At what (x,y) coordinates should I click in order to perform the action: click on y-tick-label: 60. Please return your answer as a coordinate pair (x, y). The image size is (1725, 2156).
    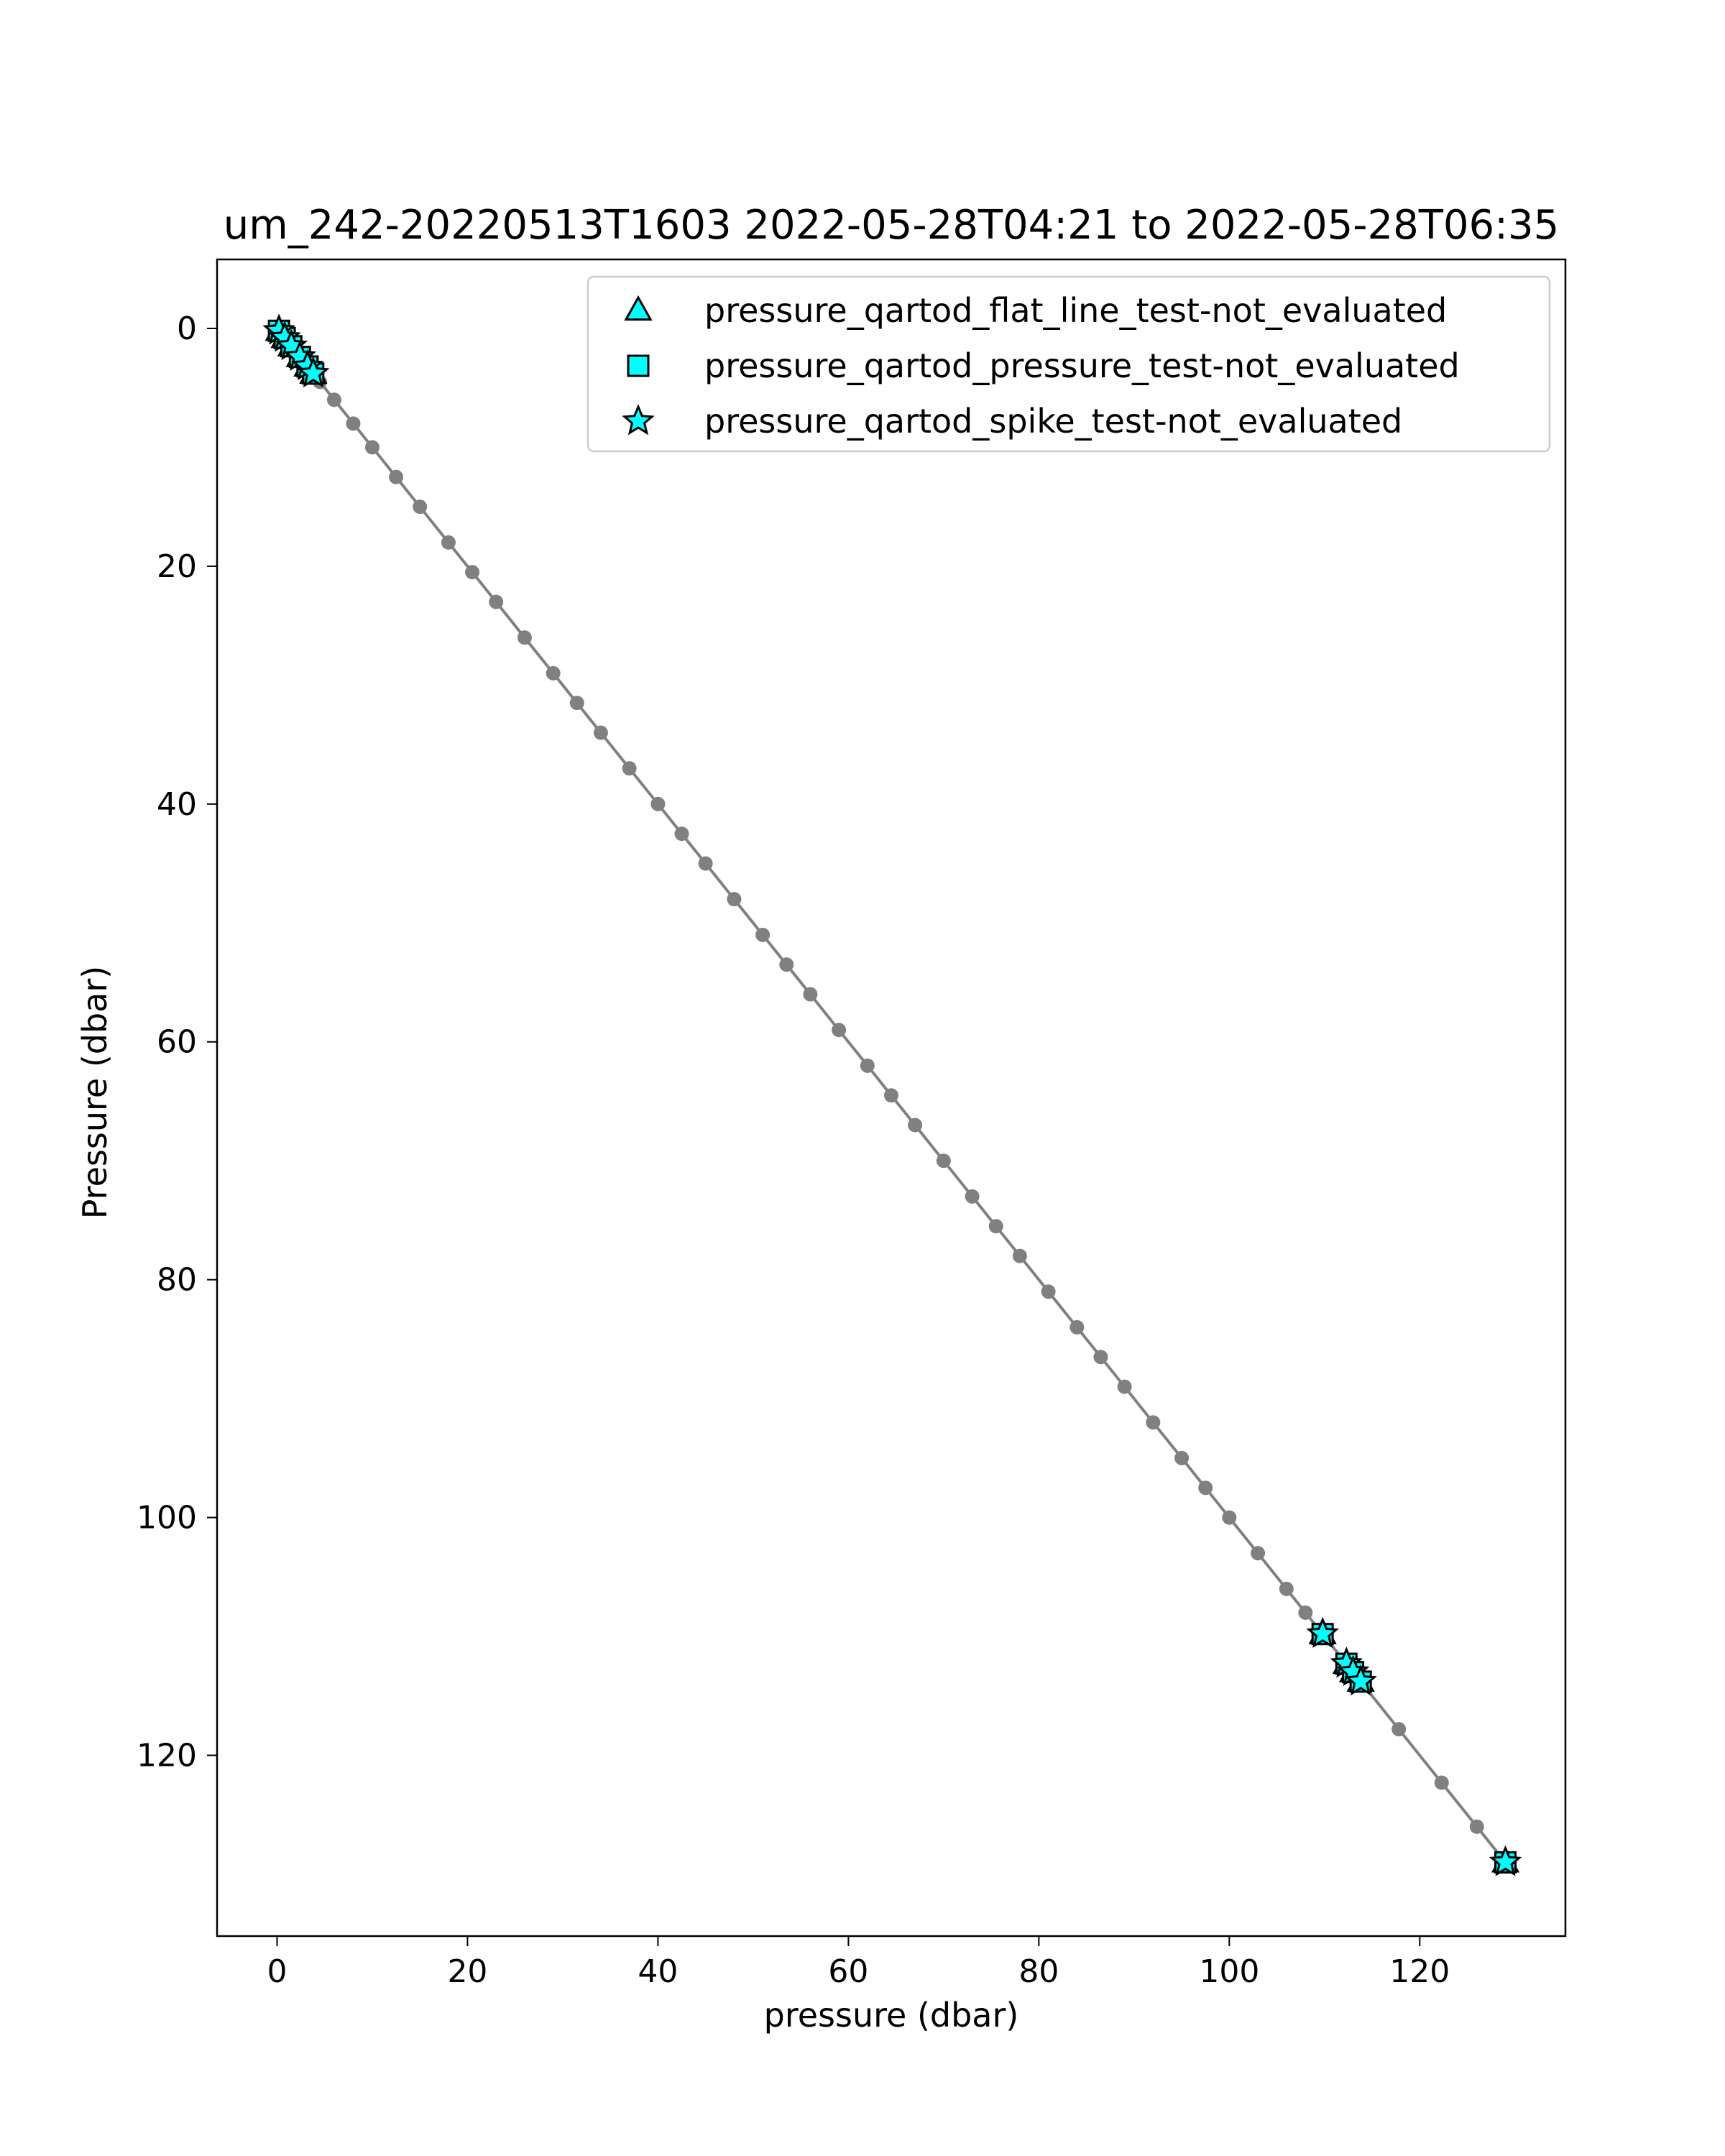
    Looking at the image, I should click on (177, 1043).